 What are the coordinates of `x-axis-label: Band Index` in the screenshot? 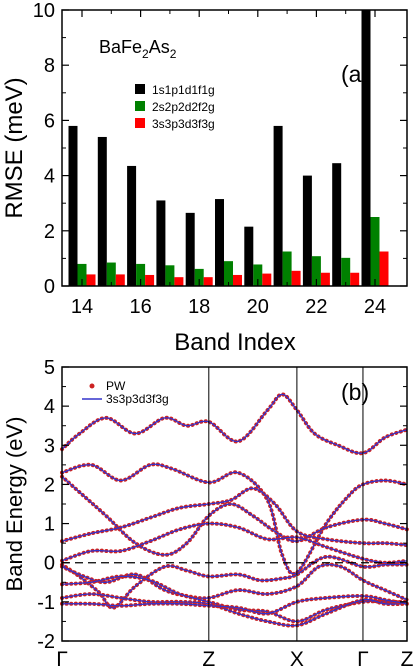 It's located at (234, 342).